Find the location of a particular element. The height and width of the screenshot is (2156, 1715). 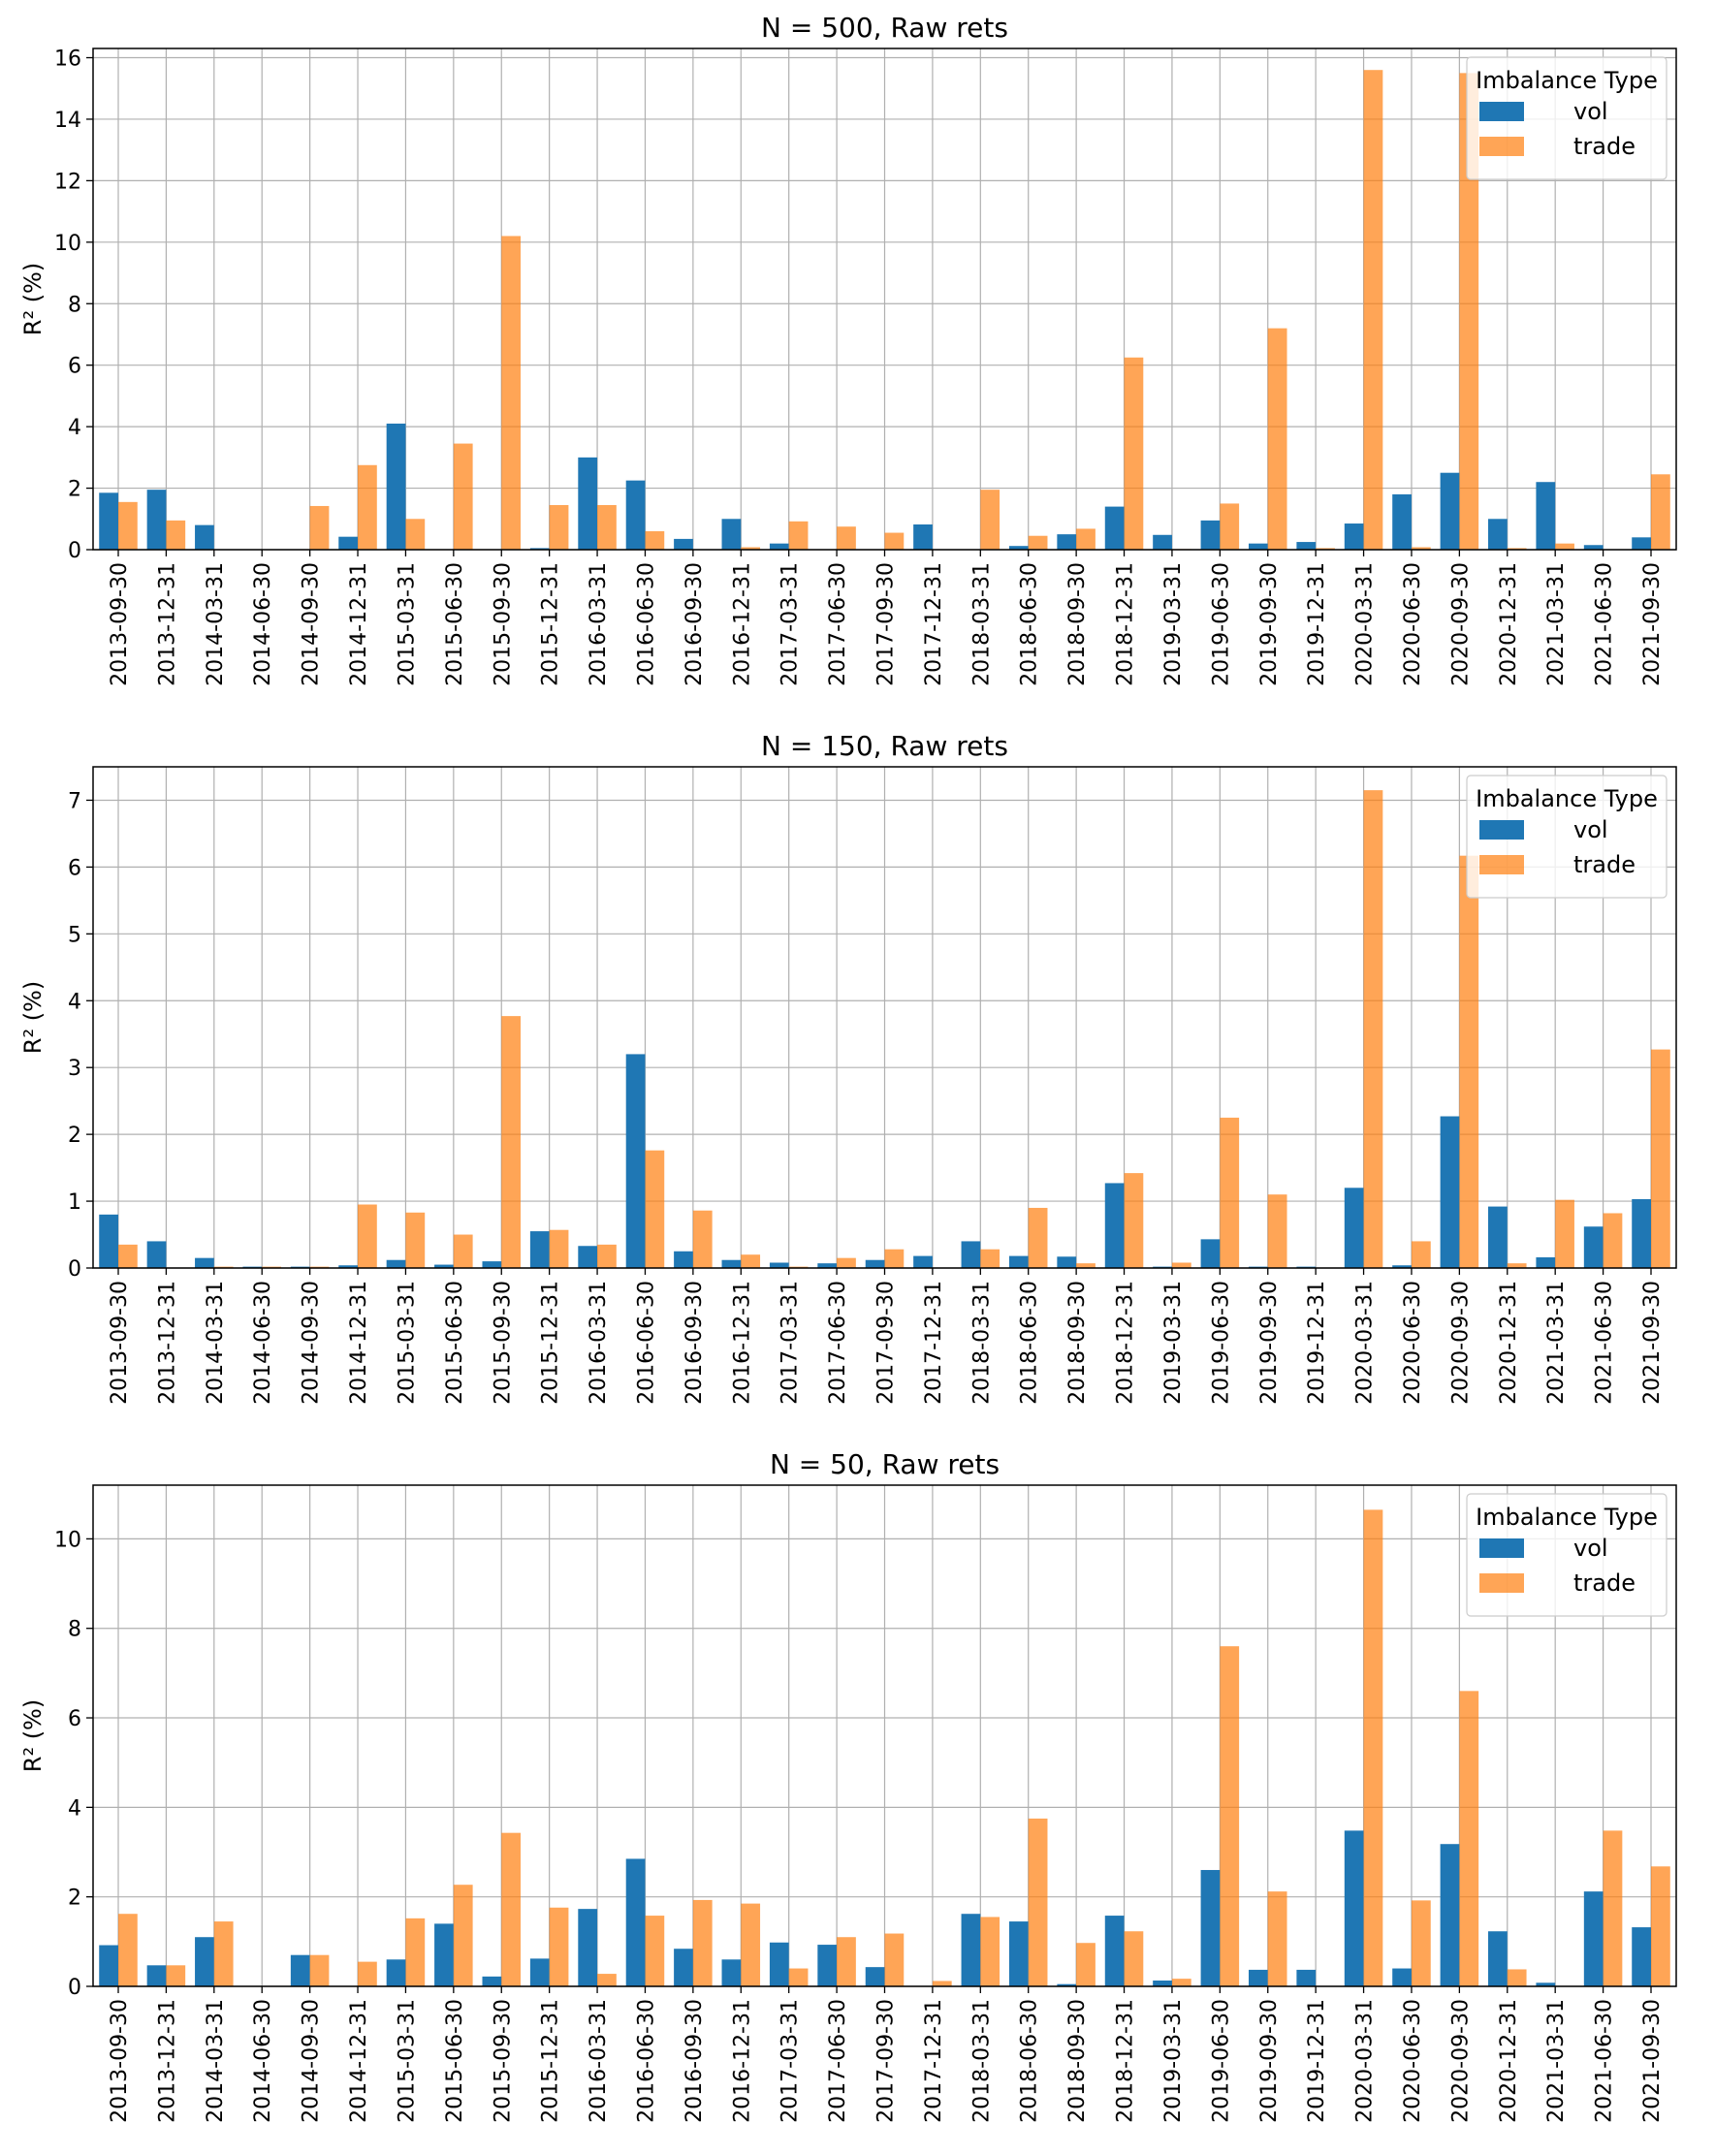

x-tick-label: 2020-09-30 is located at coordinates (1460, 1343).